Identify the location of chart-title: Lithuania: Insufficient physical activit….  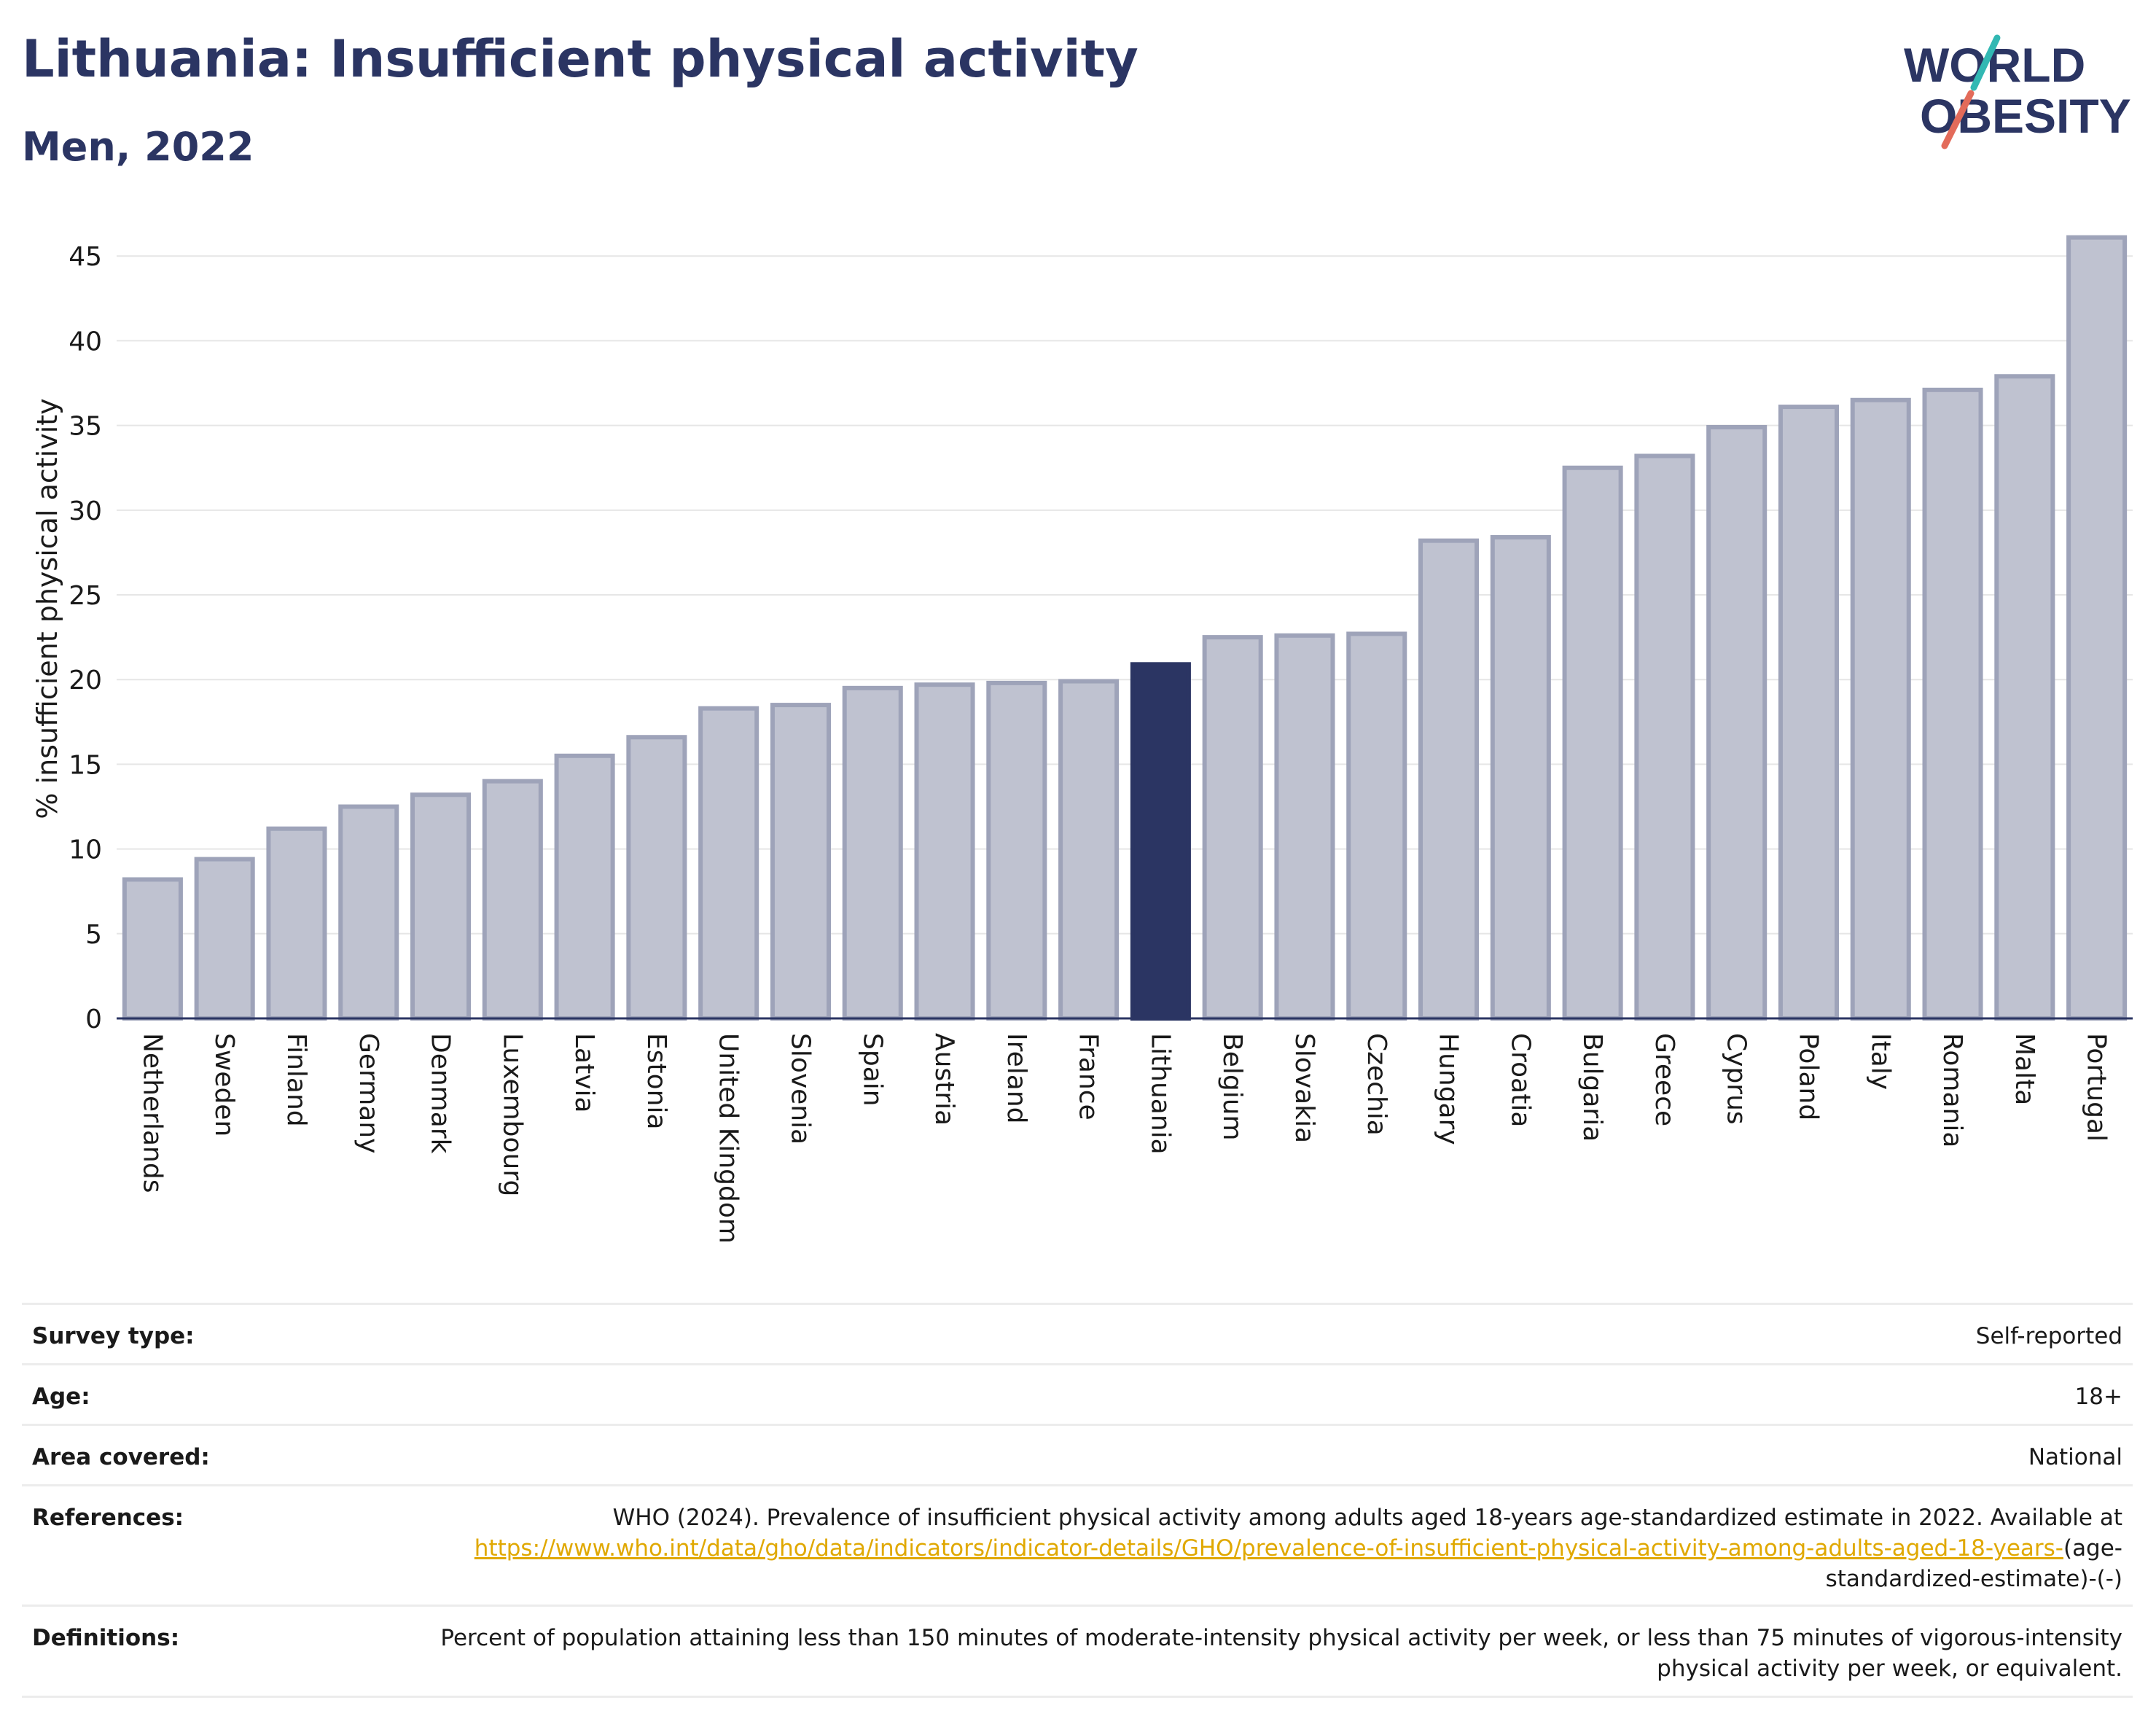
(580, 59).